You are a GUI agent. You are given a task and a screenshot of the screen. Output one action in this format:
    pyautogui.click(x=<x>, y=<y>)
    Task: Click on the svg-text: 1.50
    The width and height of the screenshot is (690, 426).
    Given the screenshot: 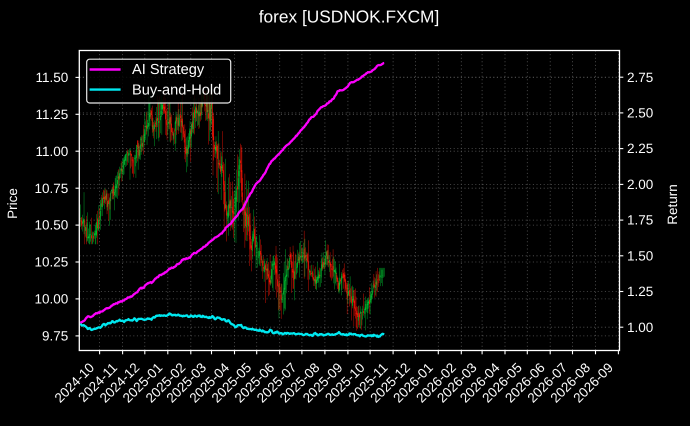 What is the action you would take?
    pyautogui.click(x=640, y=255)
    